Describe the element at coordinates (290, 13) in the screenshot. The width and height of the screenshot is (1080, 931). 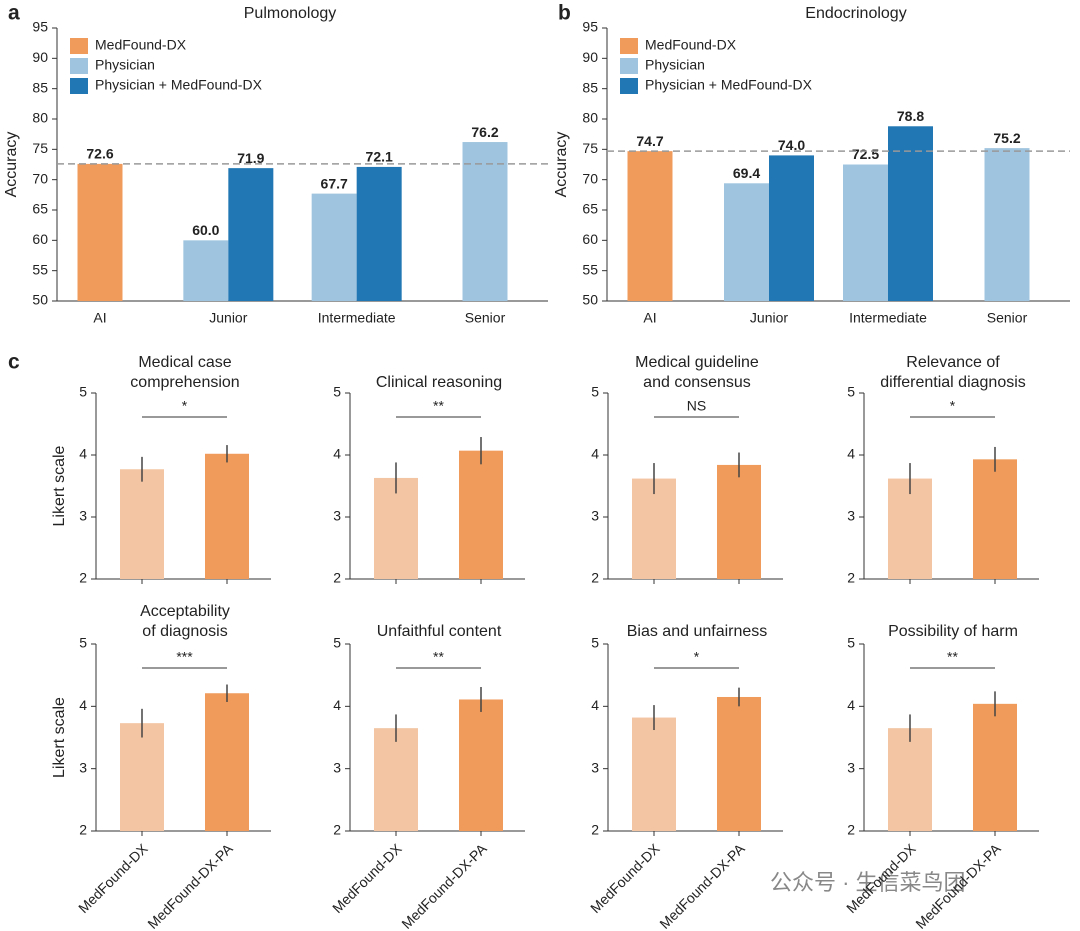
I see `chart-title: Pulmonology` at that location.